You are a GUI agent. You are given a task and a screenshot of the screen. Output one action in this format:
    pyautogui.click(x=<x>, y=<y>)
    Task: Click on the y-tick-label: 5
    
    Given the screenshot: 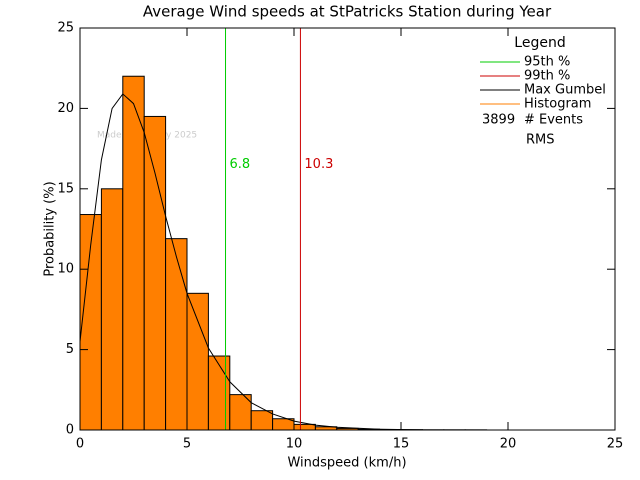 What is the action you would take?
    pyautogui.click(x=70, y=349)
    